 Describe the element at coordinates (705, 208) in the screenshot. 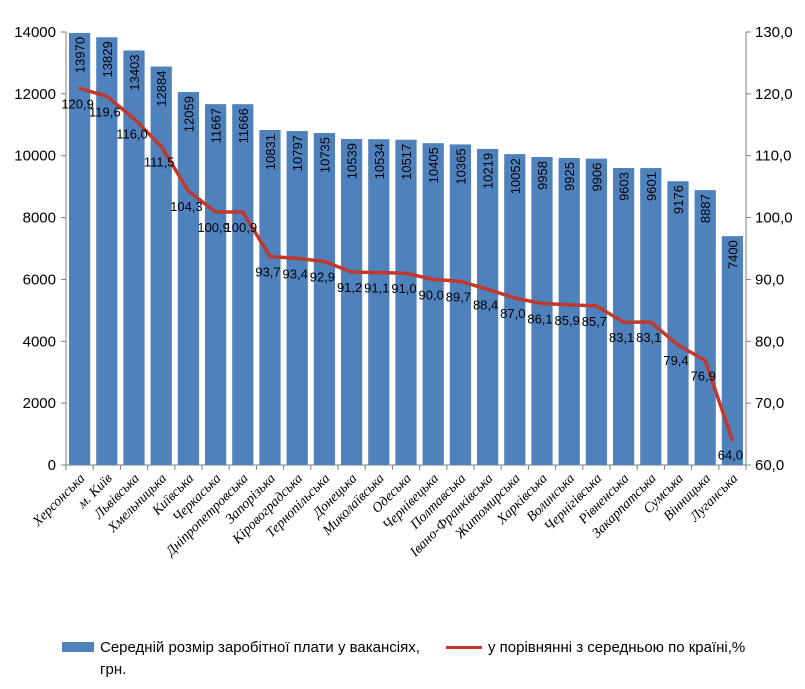

I see `bar-value-label: 8887` at that location.